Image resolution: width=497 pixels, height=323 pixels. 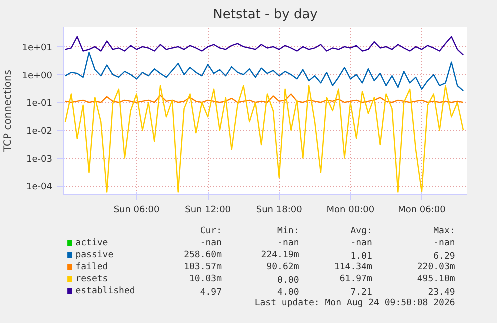 I want to click on text: 23.49, so click(x=442, y=293).